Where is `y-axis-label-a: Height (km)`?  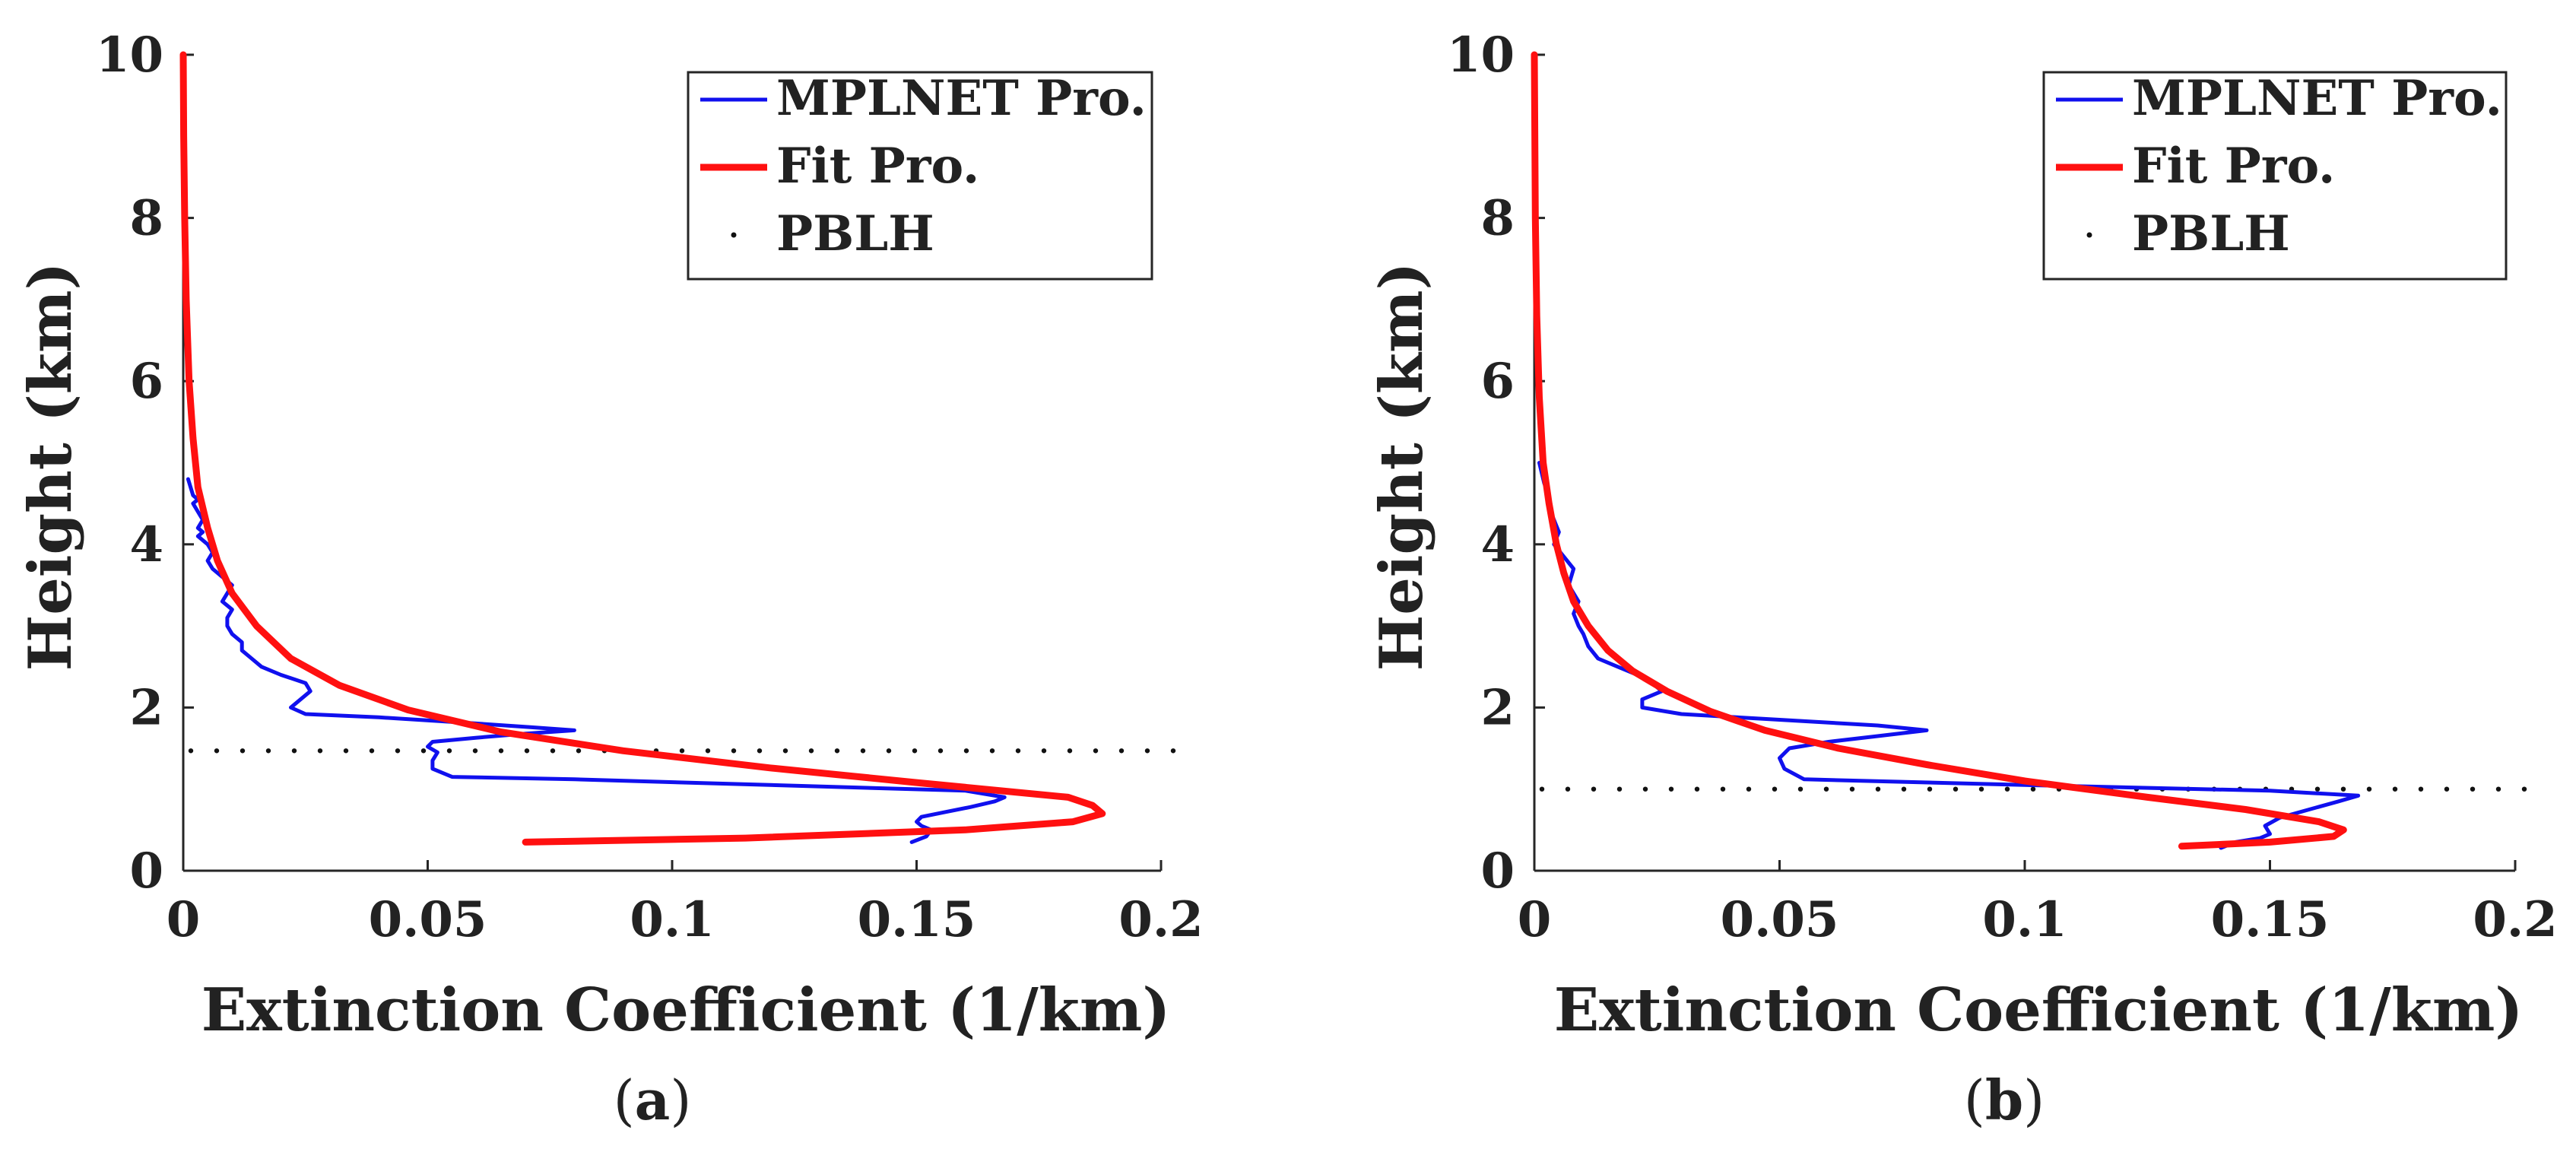
y-axis-label-a: Height (km) is located at coordinates (50, 467).